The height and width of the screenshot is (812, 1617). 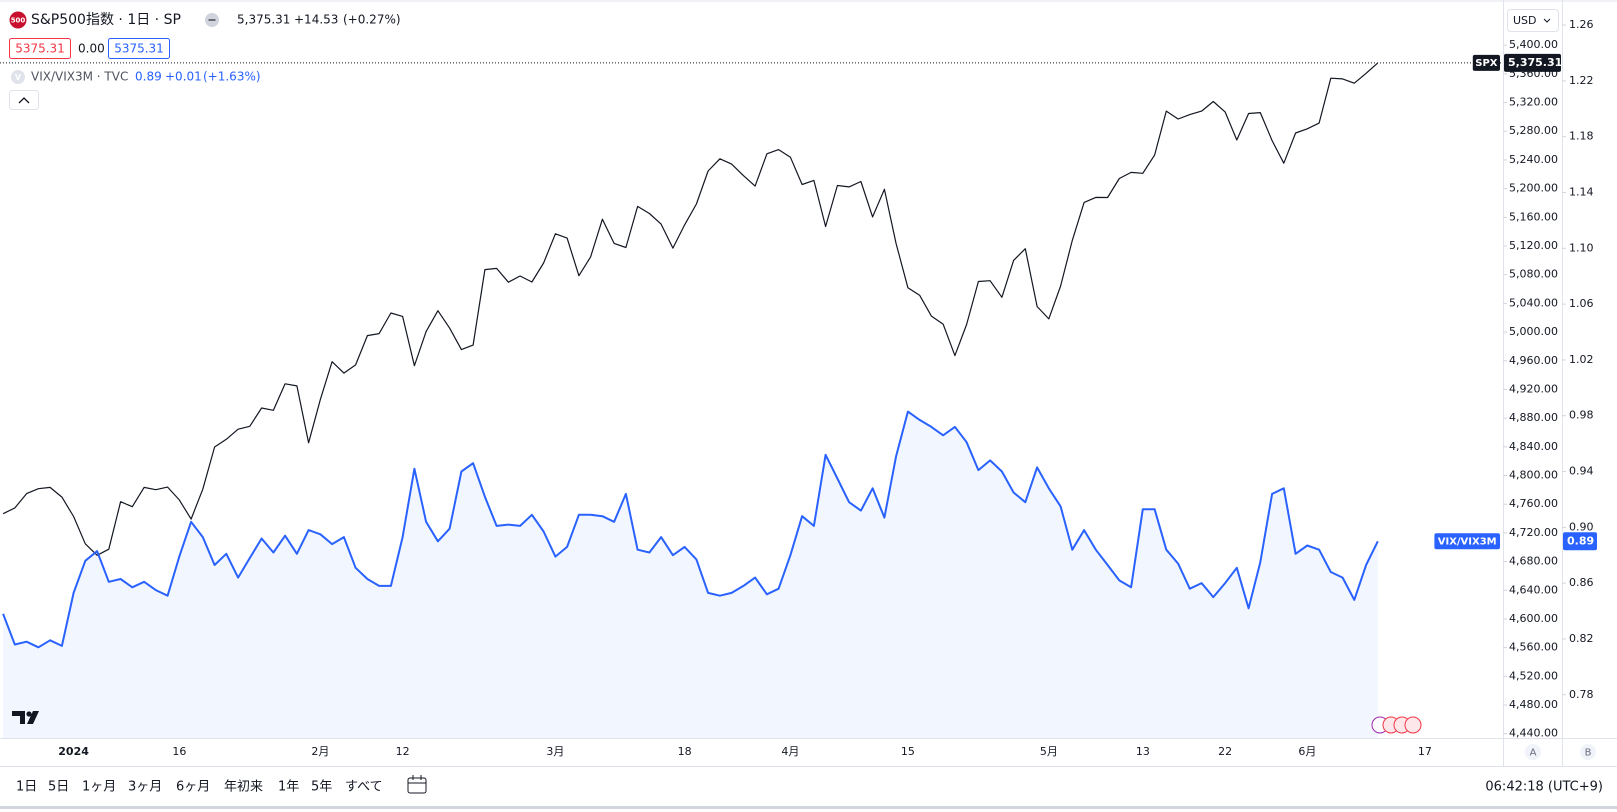 I want to click on y-tick-label: 5,280.00, so click(x=1533, y=130).